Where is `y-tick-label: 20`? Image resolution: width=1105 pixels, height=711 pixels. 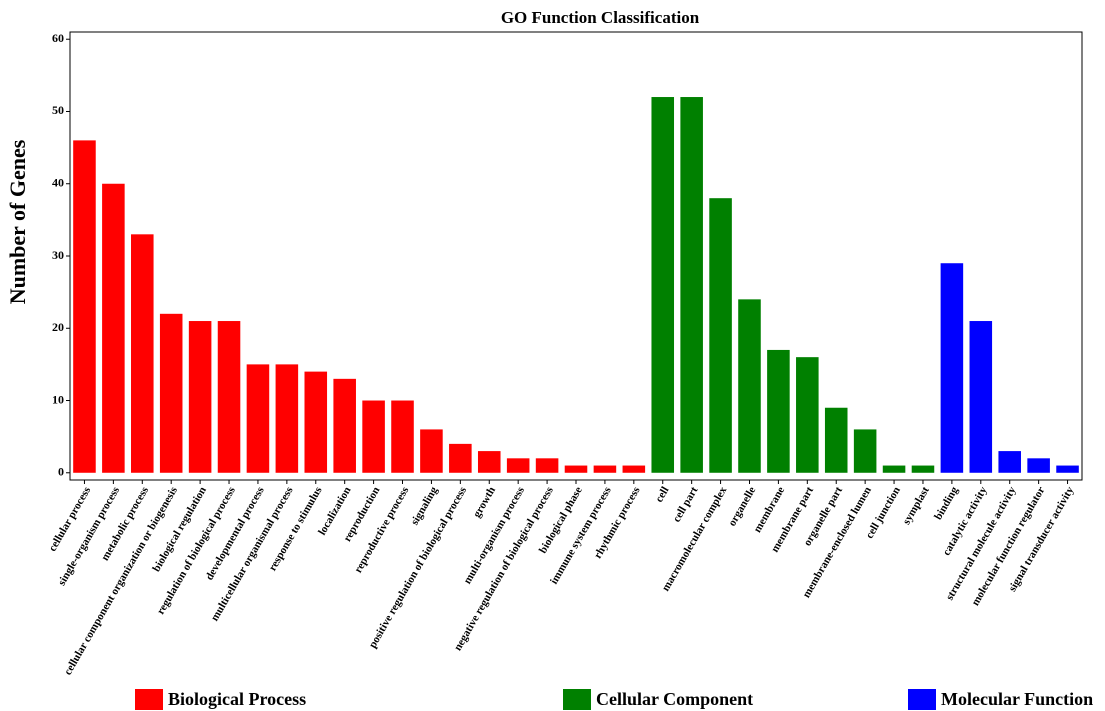
y-tick-label: 20 is located at coordinates (58, 327).